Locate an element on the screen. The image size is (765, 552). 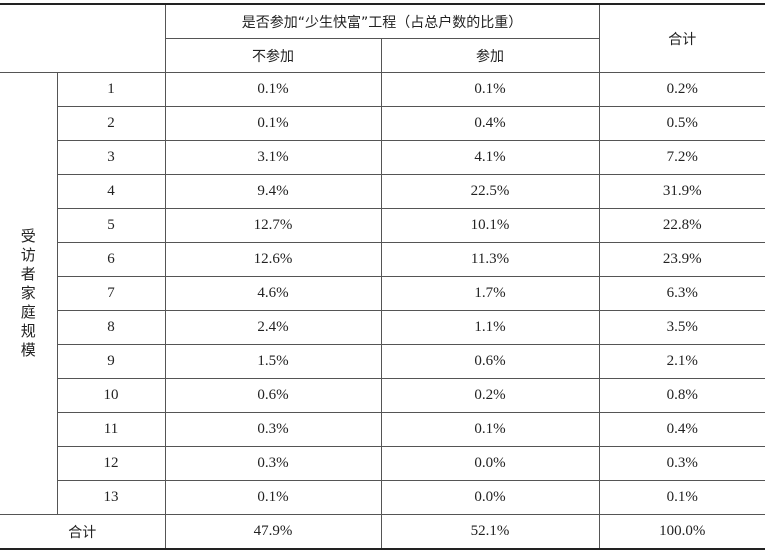
header-group-label: 是否参加“少生快富”工程（占总户数的比重） is located at coordinates (382, 21).